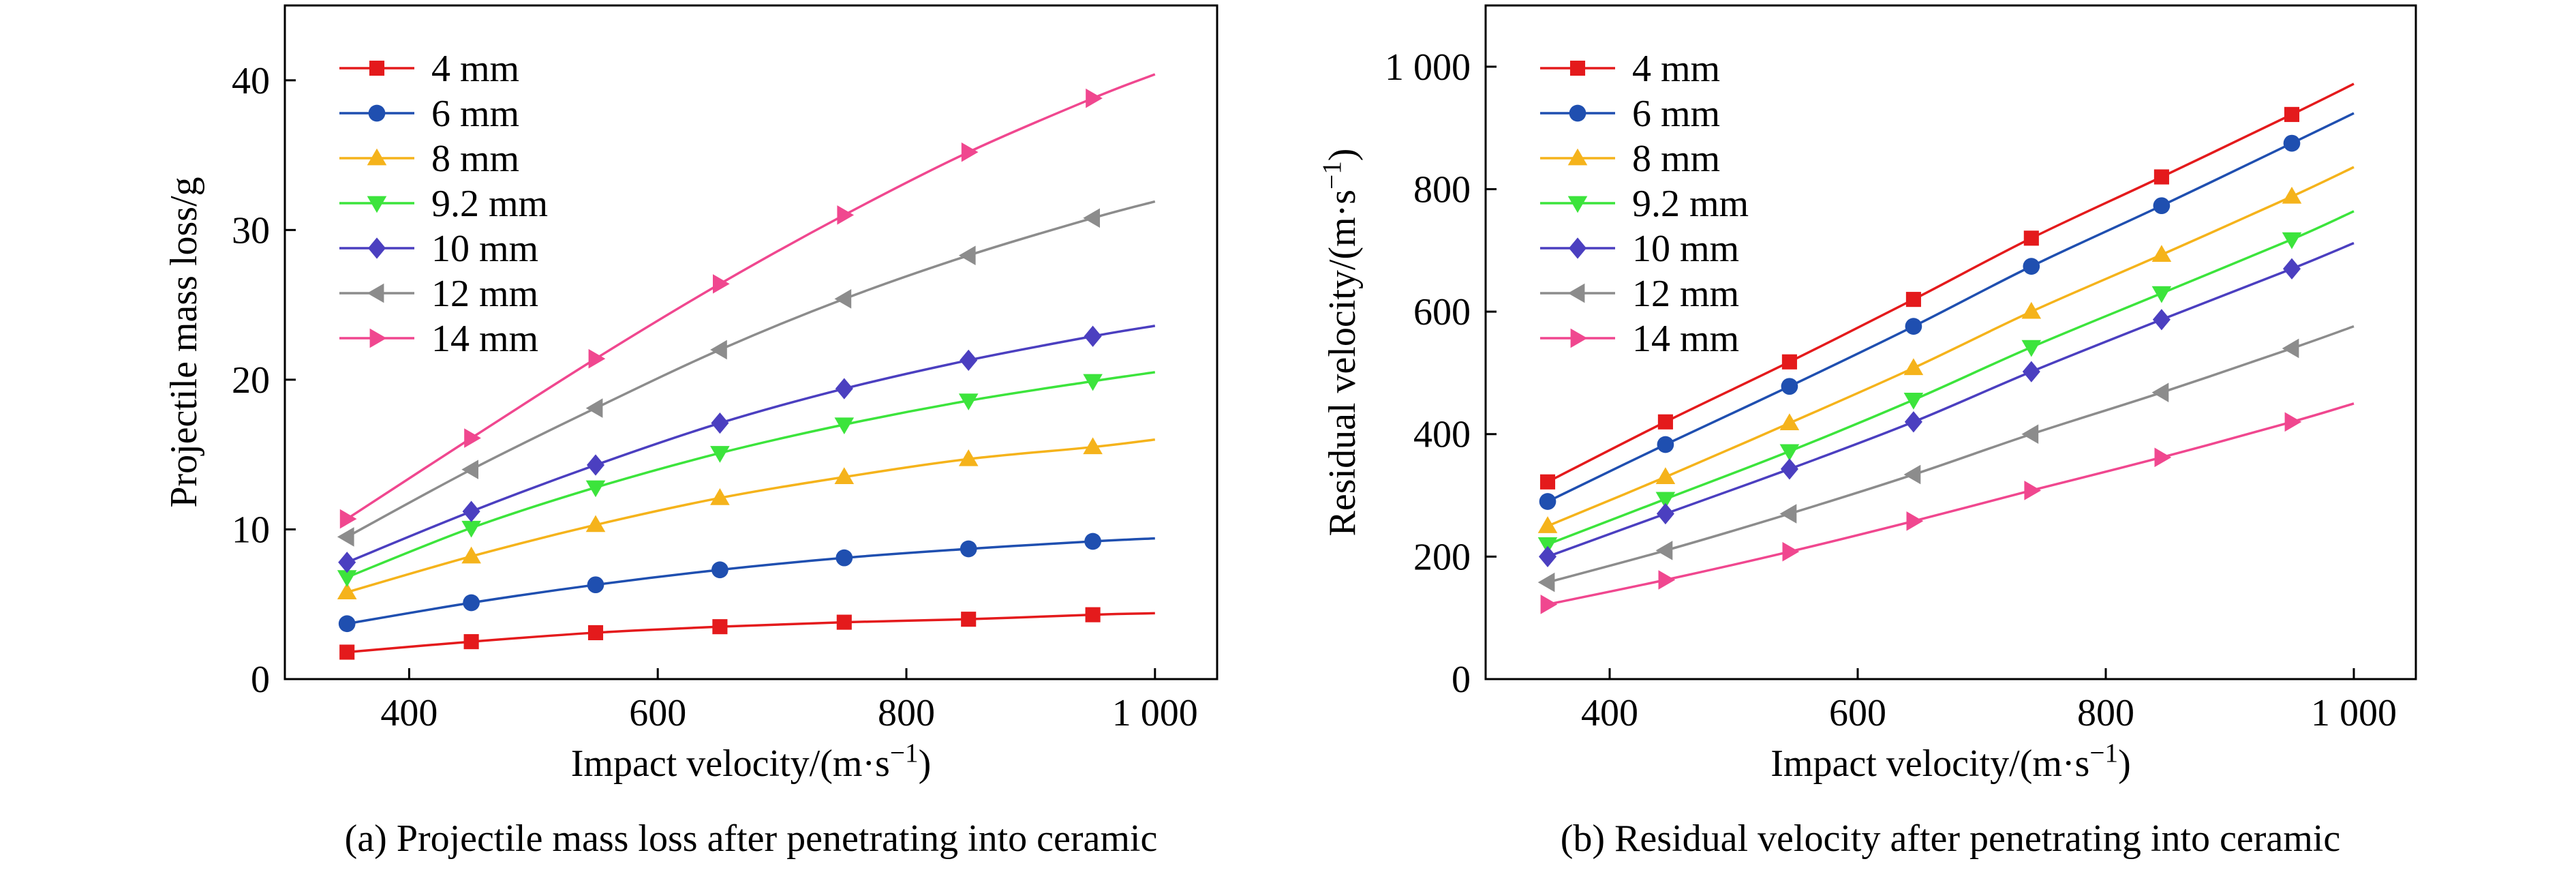 Image resolution: width=2576 pixels, height=870 pixels. I want to click on y-tick-label: 200, so click(1442, 557).